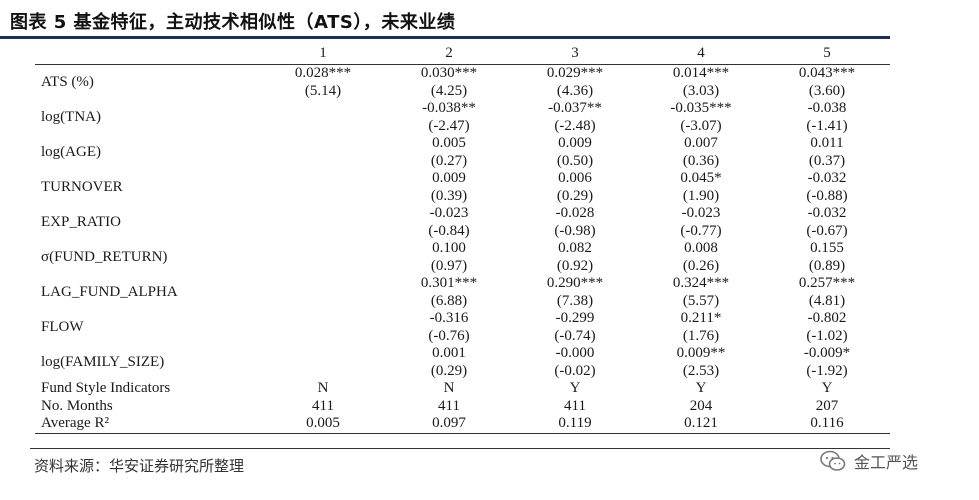 The height and width of the screenshot is (500, 979). Describe the element at coordinates (827, 195) in the screenshot. I see `tstat-cell: (-0.88)` at that location.